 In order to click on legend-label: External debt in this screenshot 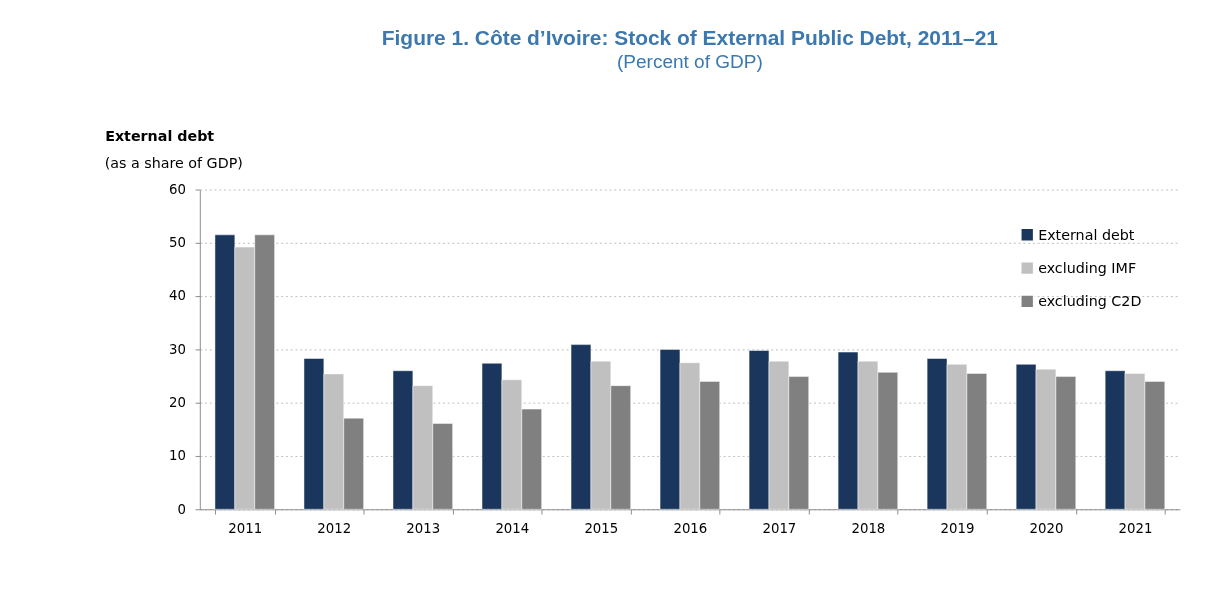, I will do `click(1086, 234)`.